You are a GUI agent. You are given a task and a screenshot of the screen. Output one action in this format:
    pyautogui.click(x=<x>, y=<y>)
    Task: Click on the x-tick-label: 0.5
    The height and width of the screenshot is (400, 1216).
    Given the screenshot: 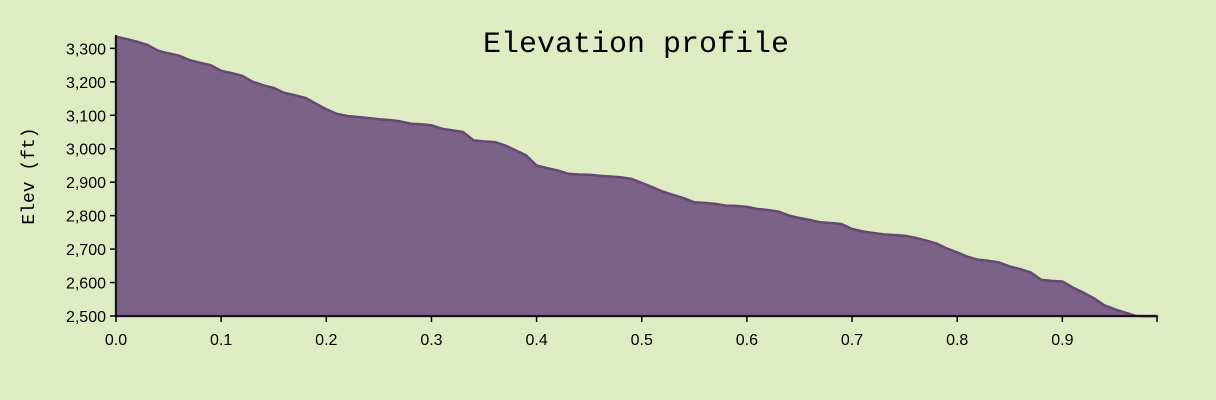 What is the action you would take?
    pyautogui.click(x=642, y=340)
    